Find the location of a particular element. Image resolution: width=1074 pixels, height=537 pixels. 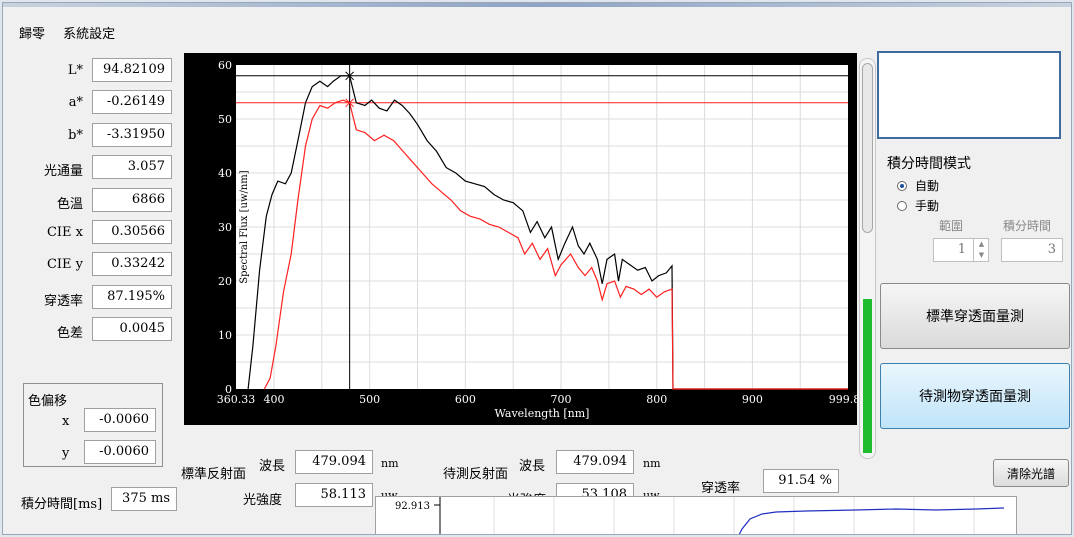

field-label: CIE y is located at coordinates (64, 265).